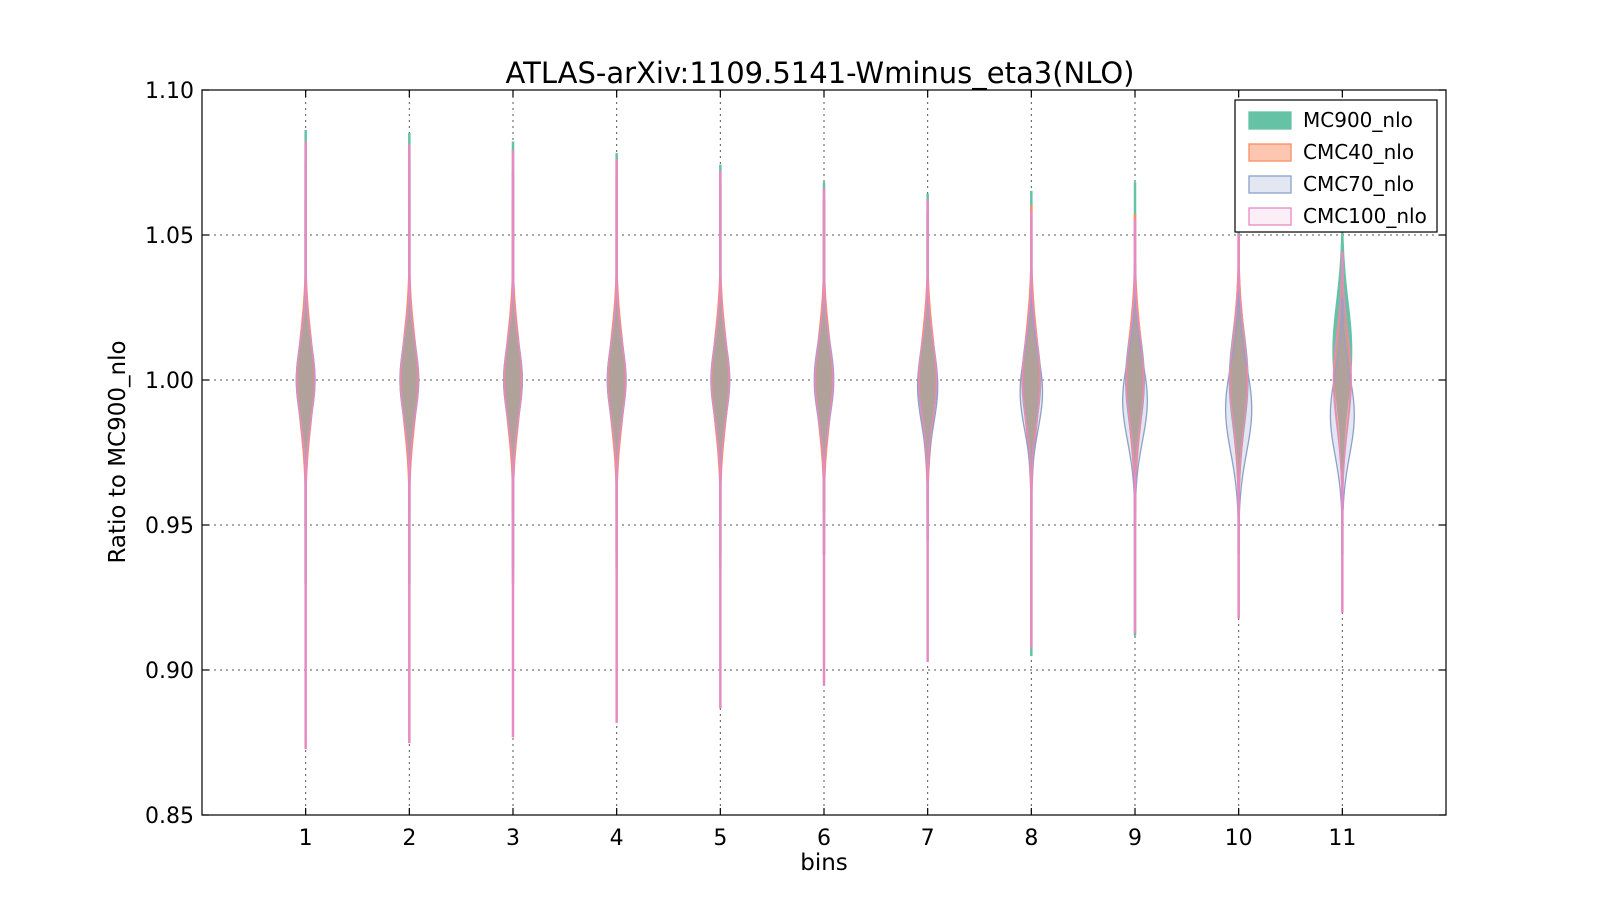  What do you see at coordinates (169, 816) in the screenshot?
I see `y-tick-label: 0.85` at bounding box center [169, 816].